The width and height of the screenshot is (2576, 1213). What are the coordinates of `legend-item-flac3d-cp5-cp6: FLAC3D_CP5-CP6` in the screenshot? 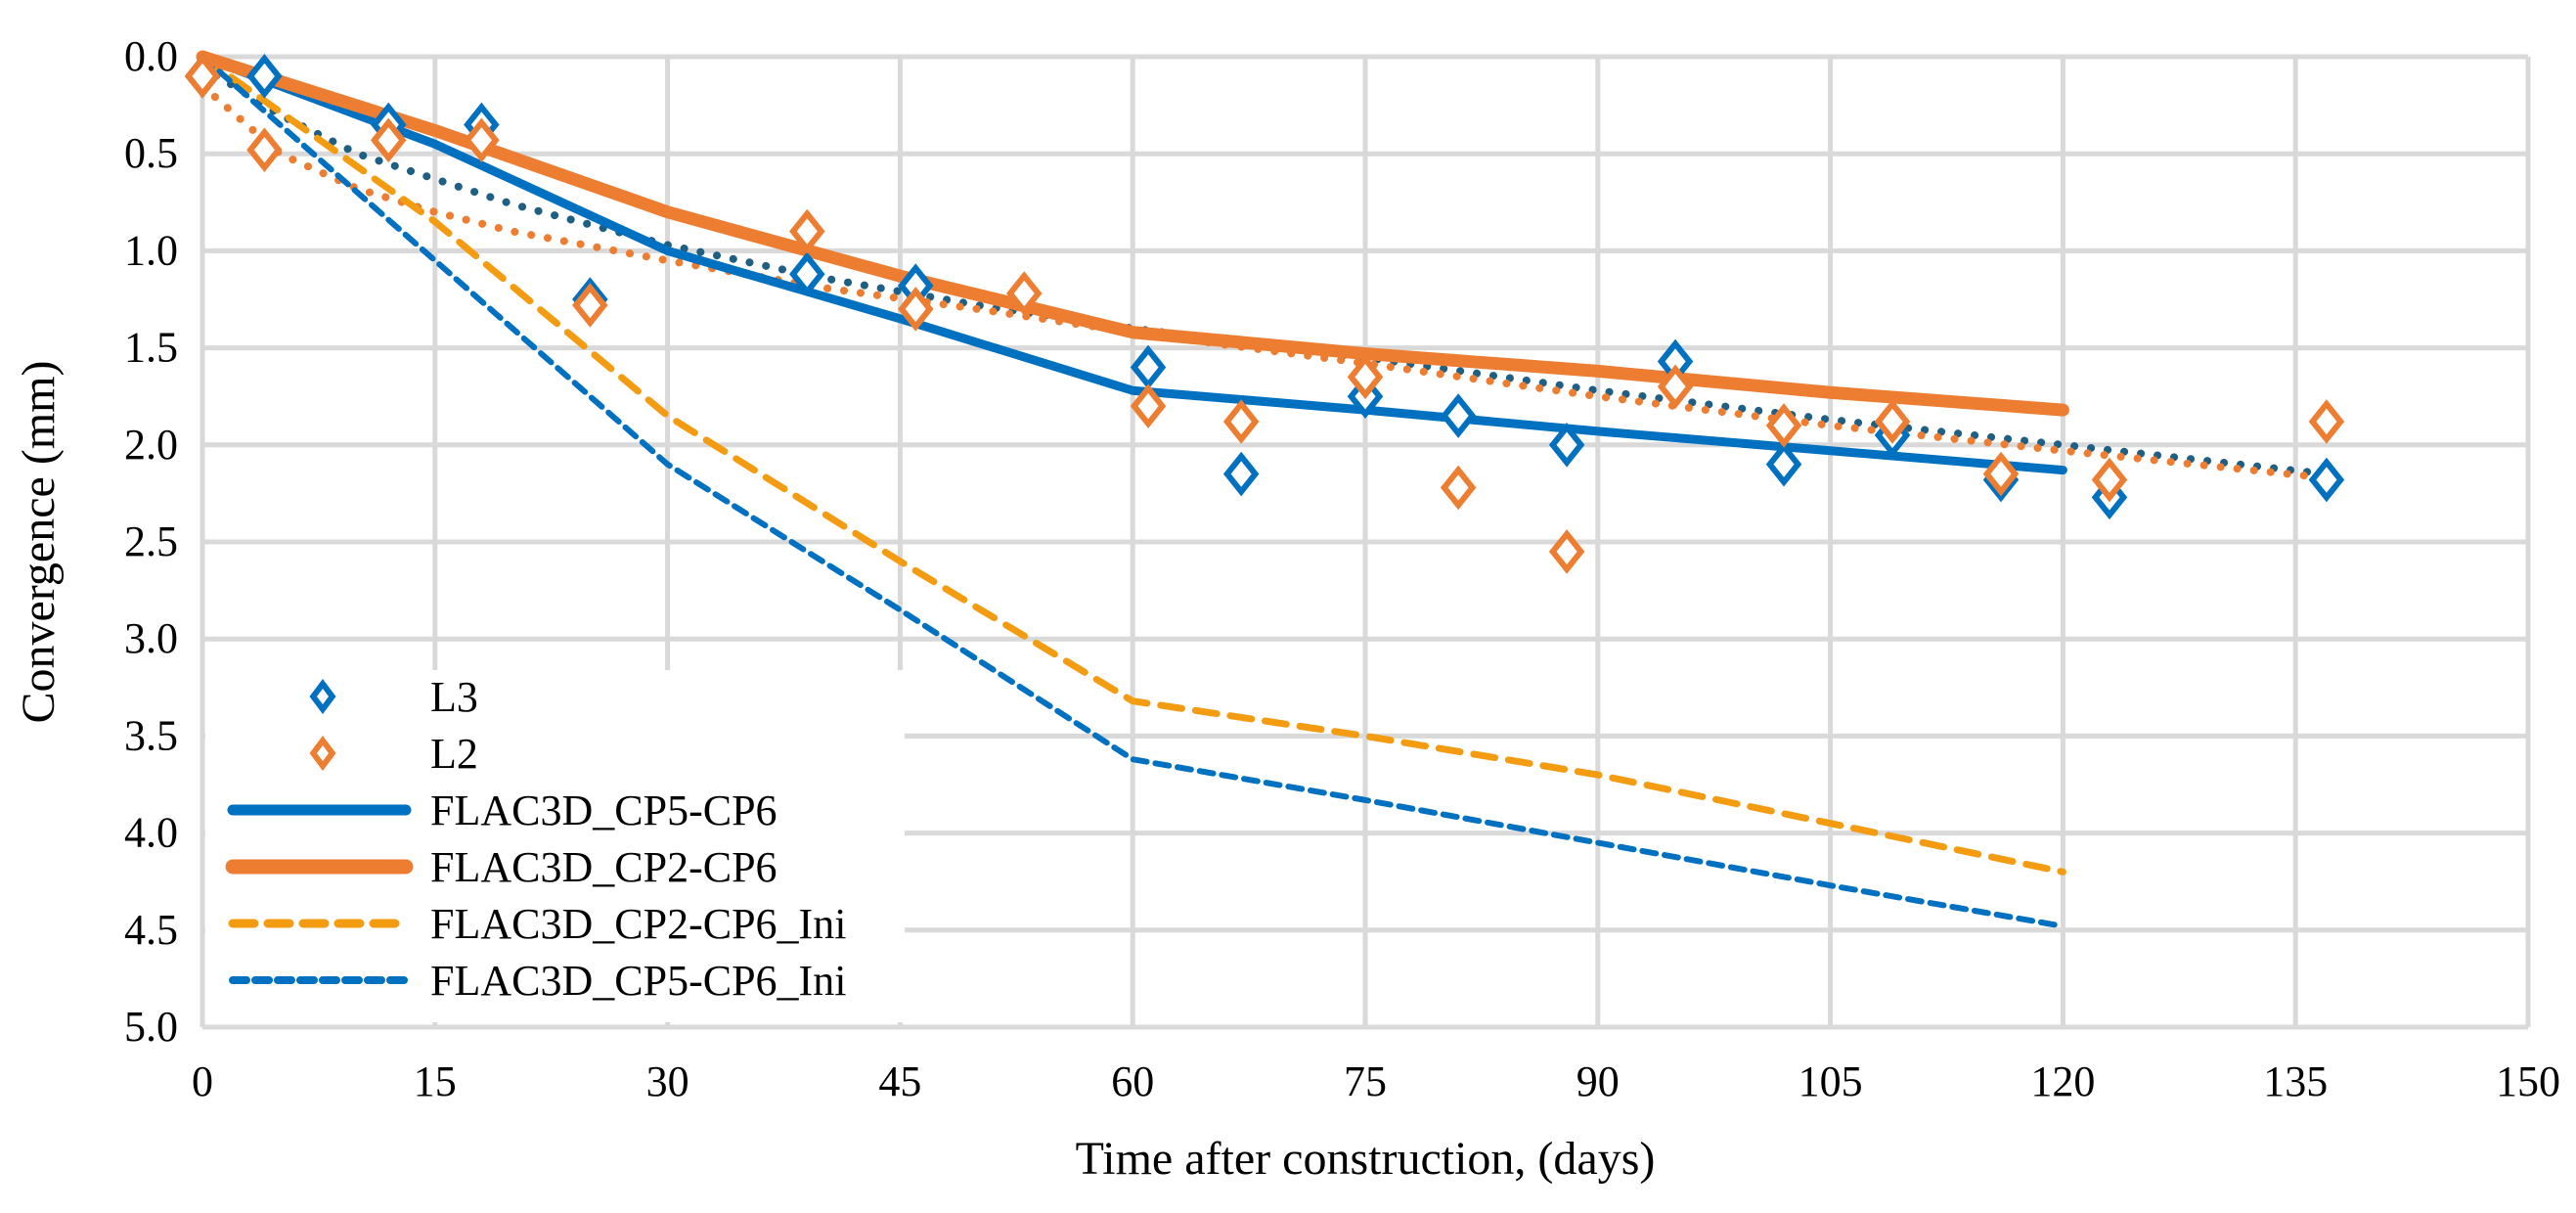 It's located at (502, 810).